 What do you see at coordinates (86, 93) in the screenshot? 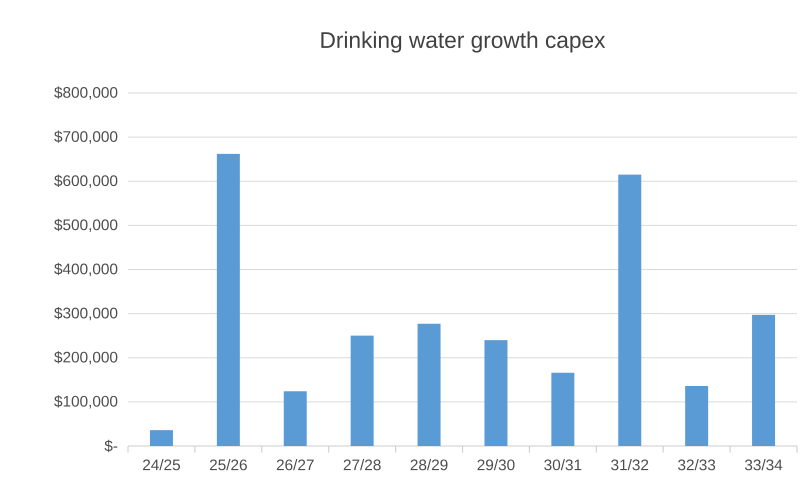
I see `y-tick-label: $800,000` at bounding box center [86, 93].